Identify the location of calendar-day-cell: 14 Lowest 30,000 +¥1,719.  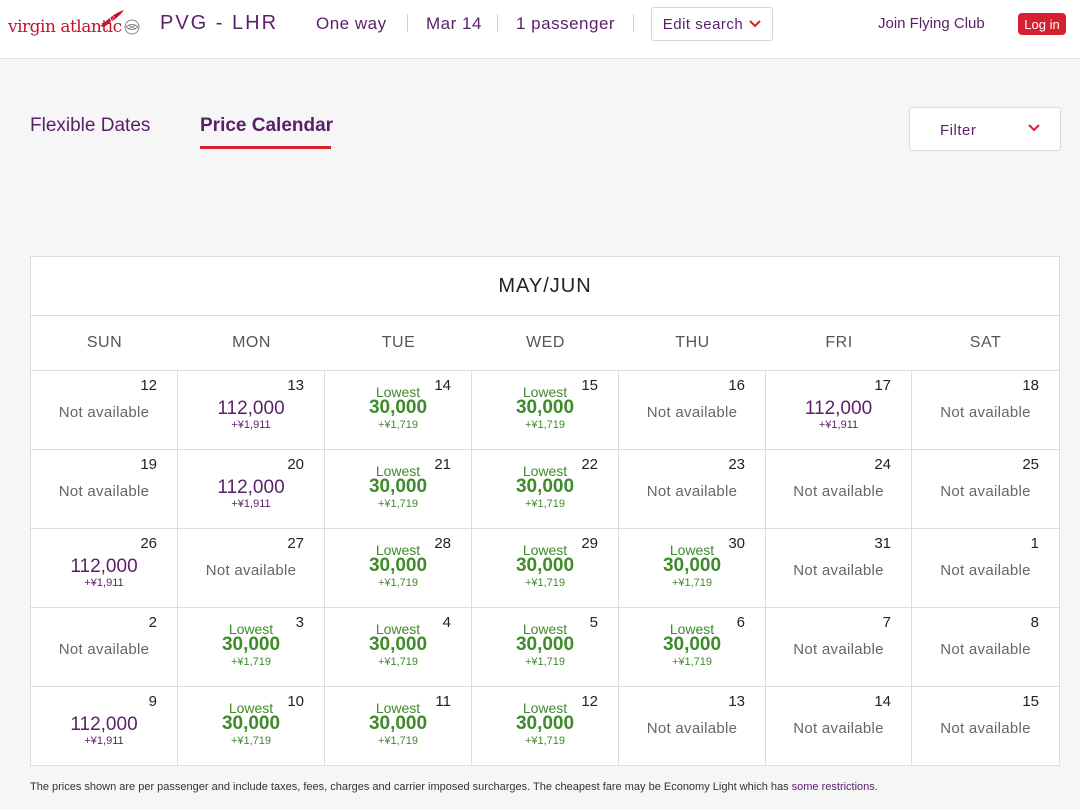
(398, 410).